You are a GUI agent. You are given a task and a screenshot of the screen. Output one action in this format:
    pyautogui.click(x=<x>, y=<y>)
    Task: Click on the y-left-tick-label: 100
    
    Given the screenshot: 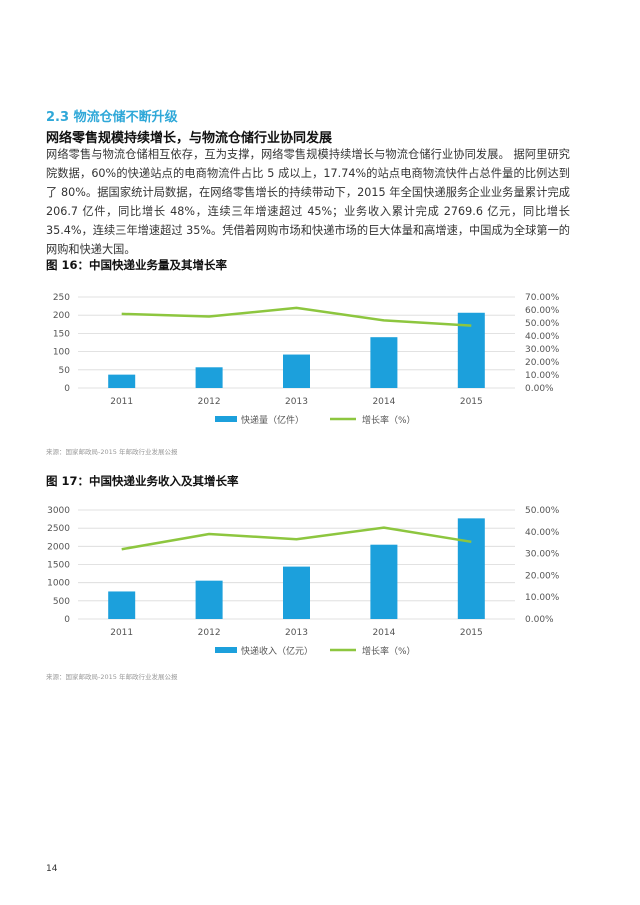 What is the action you would take?
    pyautogui.click(x=61, y=353)
    